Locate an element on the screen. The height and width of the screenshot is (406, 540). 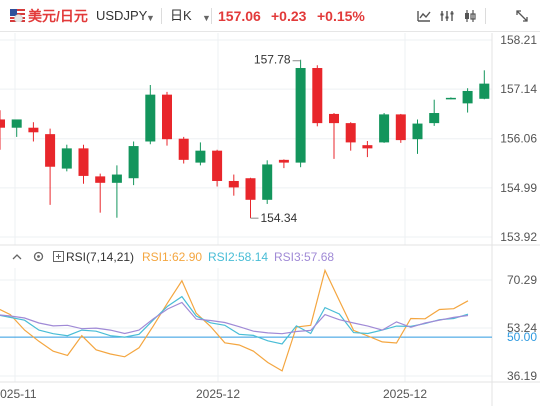
indicator-box-icon is located at coordinates (58, 256).